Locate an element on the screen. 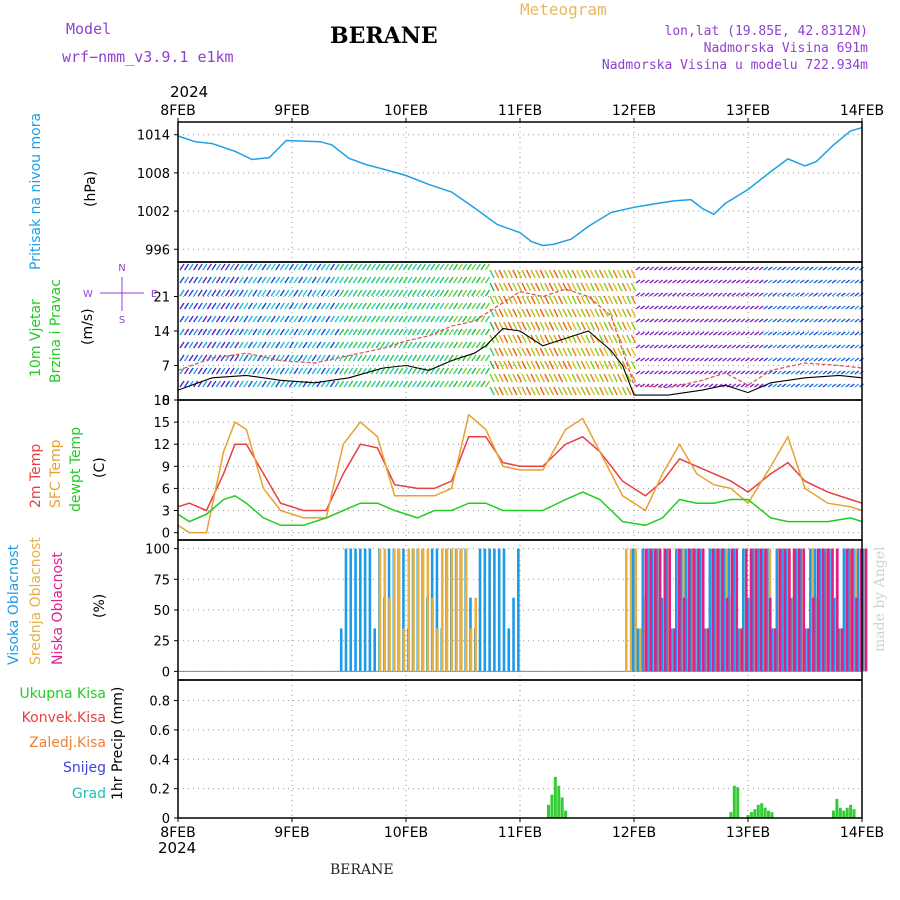 The height and width of the screenshot is (900, 900). y-tick-label: 0.8 is located at coordinates (159, 702).